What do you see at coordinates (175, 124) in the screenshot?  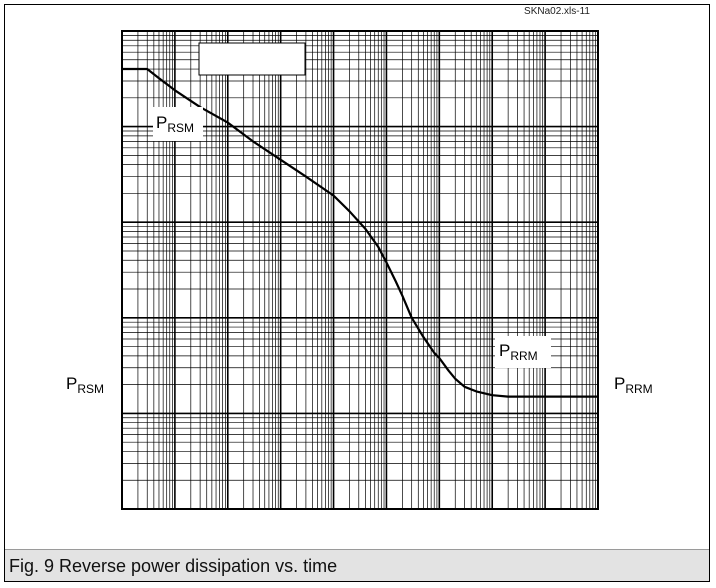 I see `curve-label-left: PRSM` at bounding box center [175, 124].